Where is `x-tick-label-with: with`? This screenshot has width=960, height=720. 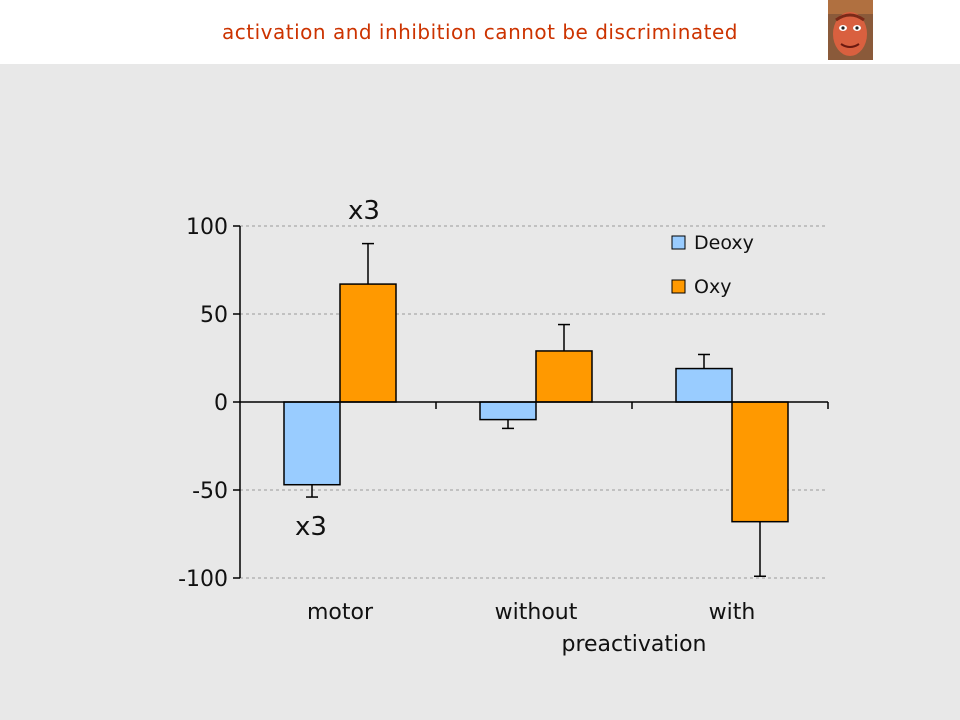 x-tick-label-with: with is located at coordinates (732, 612).